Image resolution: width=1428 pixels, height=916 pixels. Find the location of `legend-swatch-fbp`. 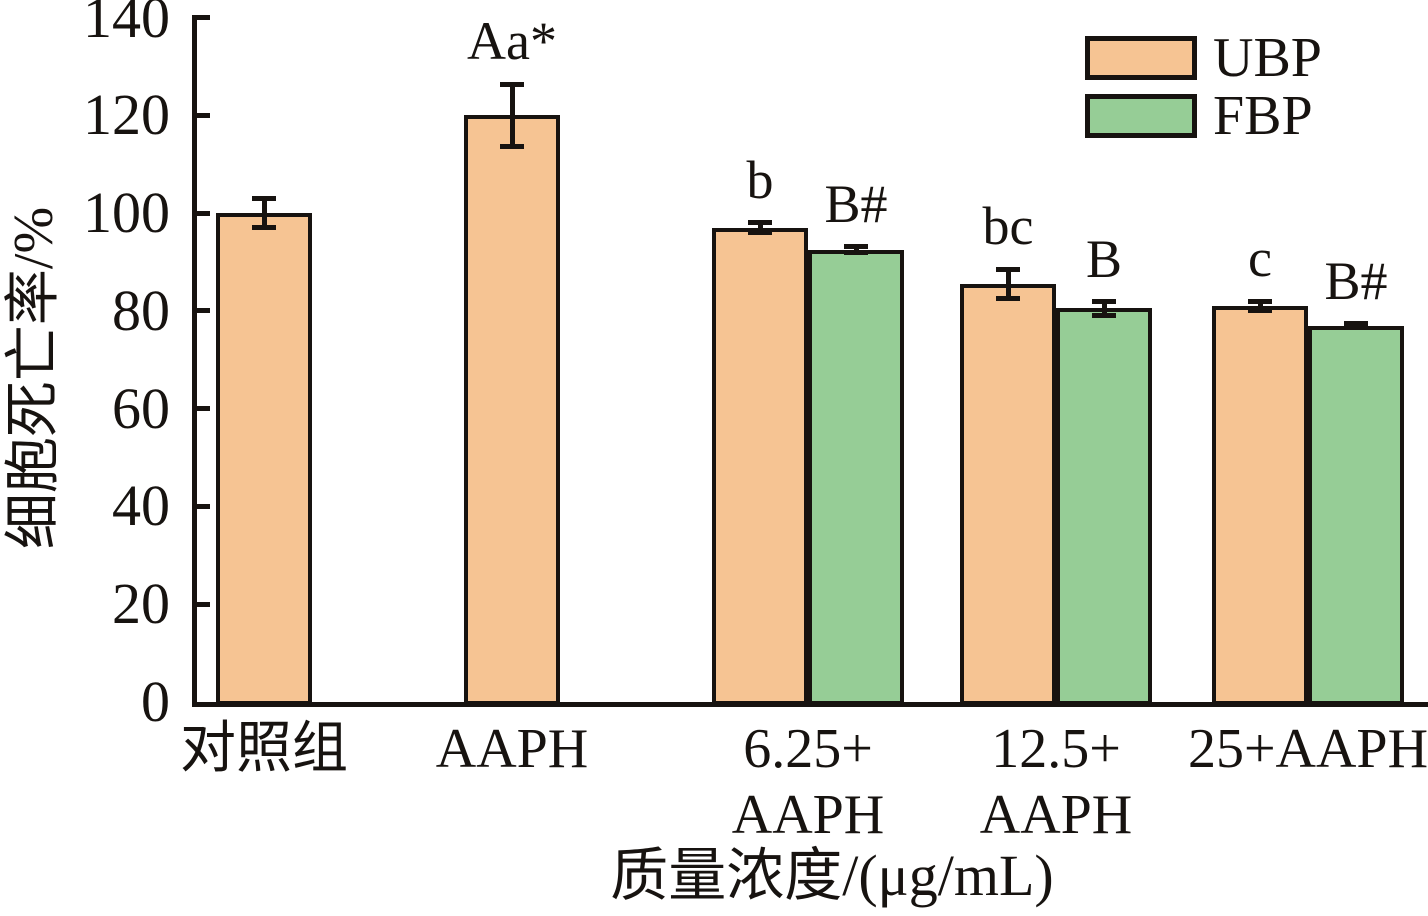

legend-swatch-fbp is located at coordinates (1141, 116).